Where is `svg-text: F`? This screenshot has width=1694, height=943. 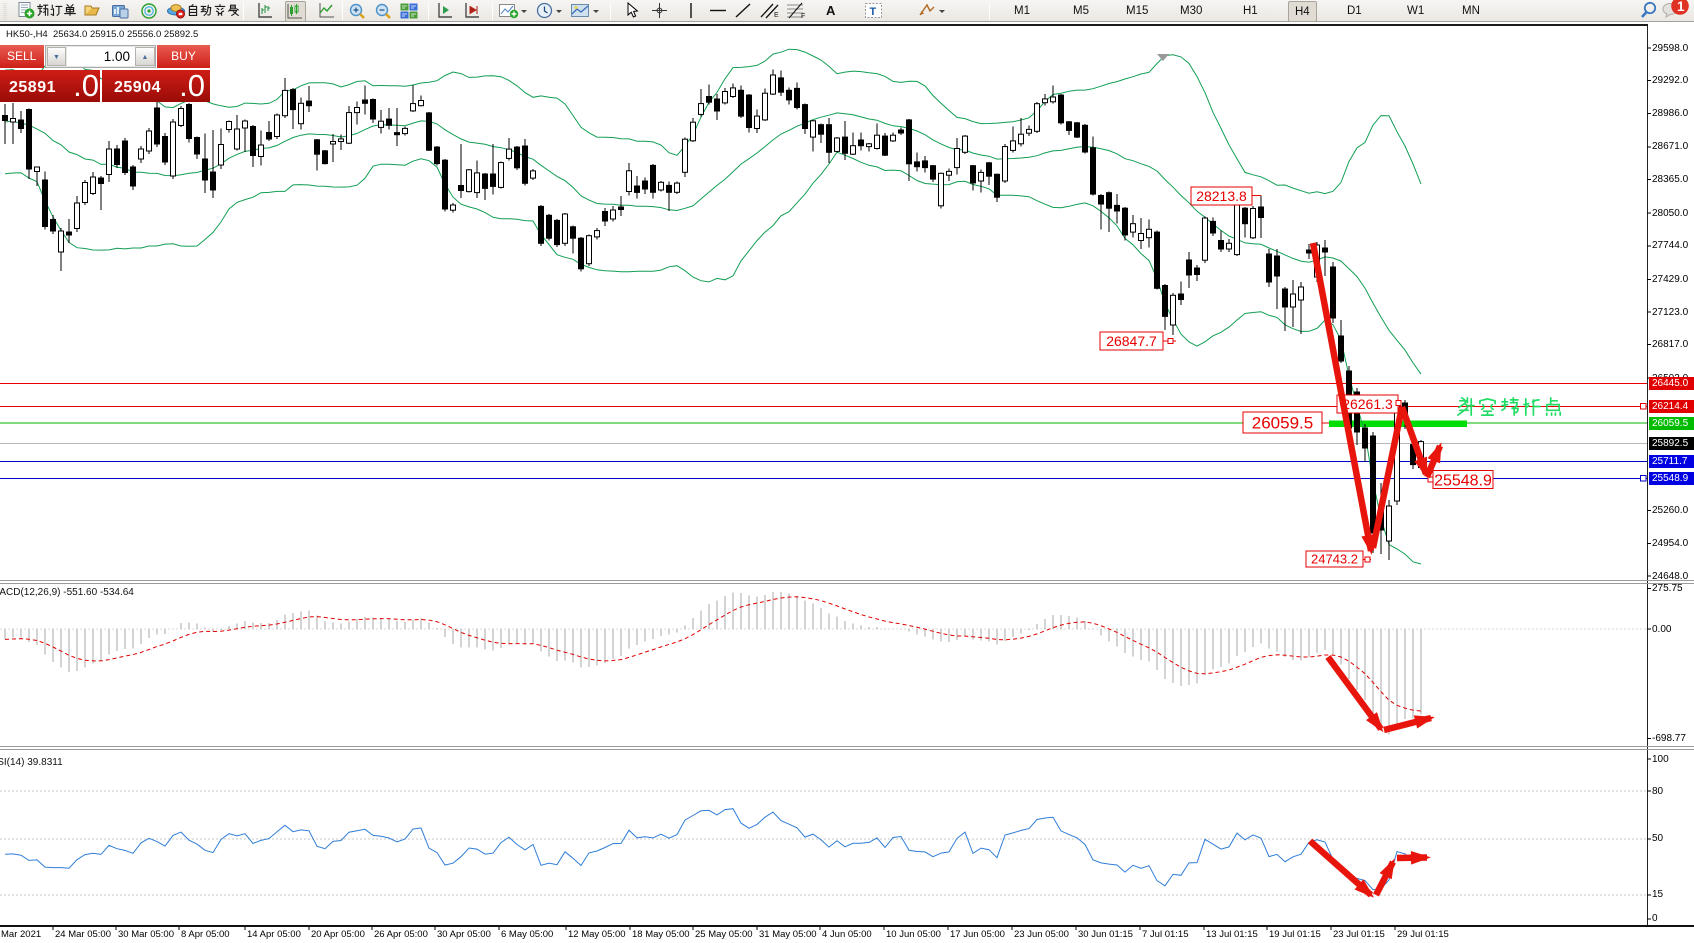 svg-text: F is located at coordinates (803, 16).